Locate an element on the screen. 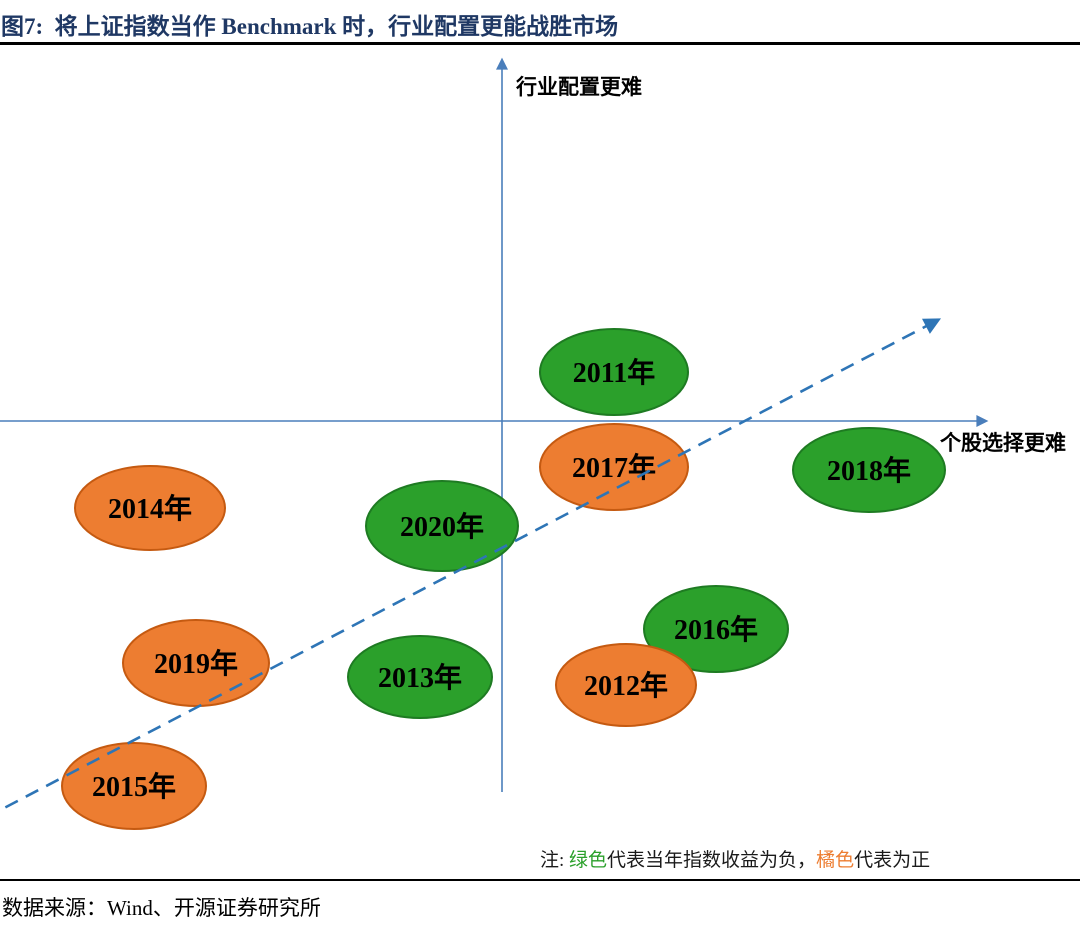 The width and height of the screenshot is (1080, 928). bubble-2019年 is located at coordinates (196, 663).